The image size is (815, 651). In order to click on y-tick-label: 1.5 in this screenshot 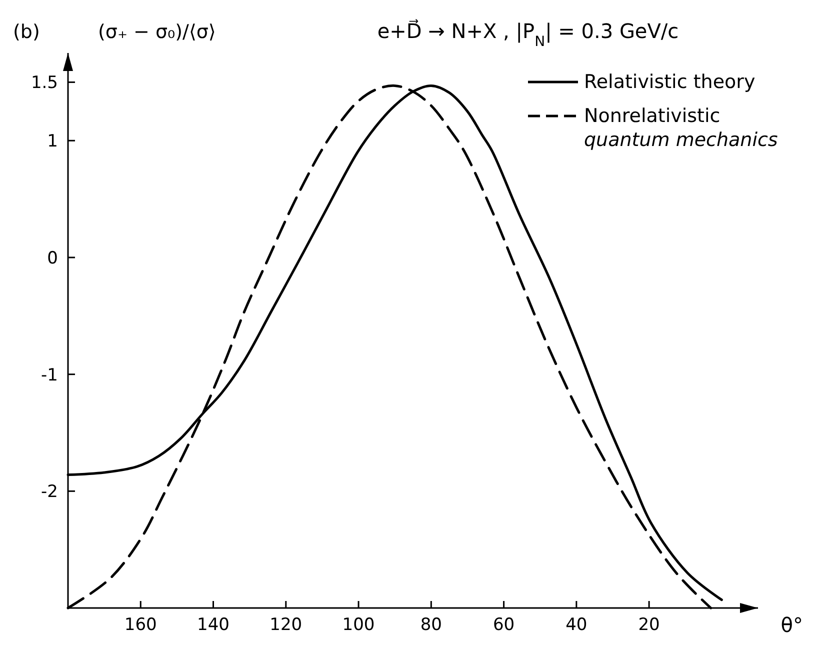, I will do `click(44, 83)`.